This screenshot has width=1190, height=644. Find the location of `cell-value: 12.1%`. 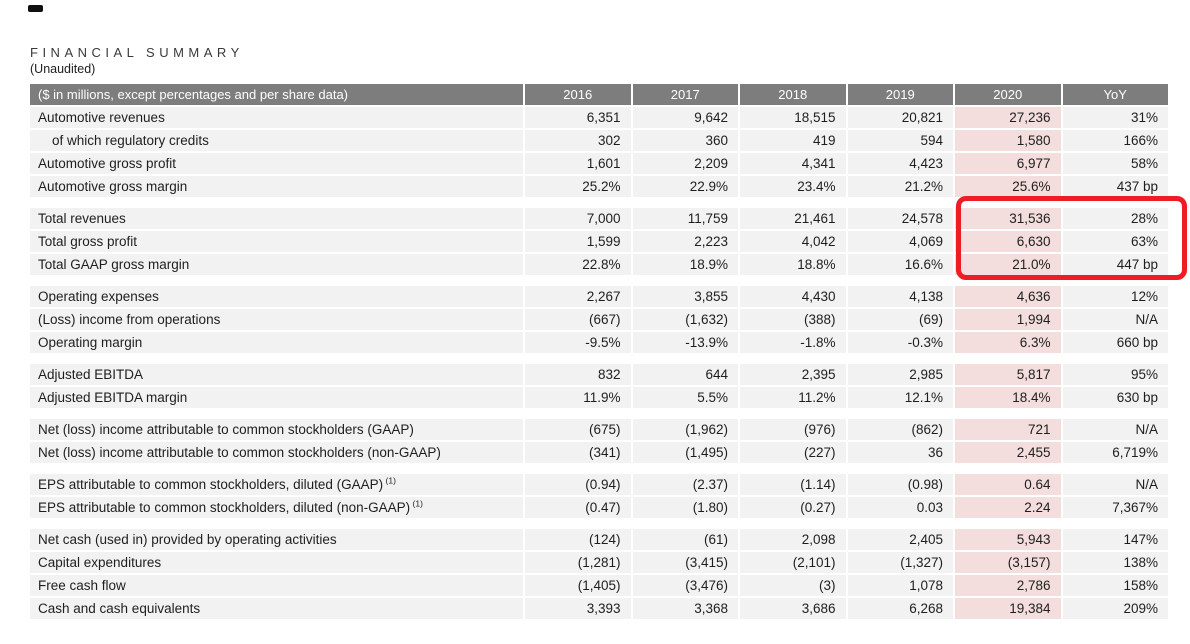

cell-value: 12.1% is located at coordinates (900, 397).